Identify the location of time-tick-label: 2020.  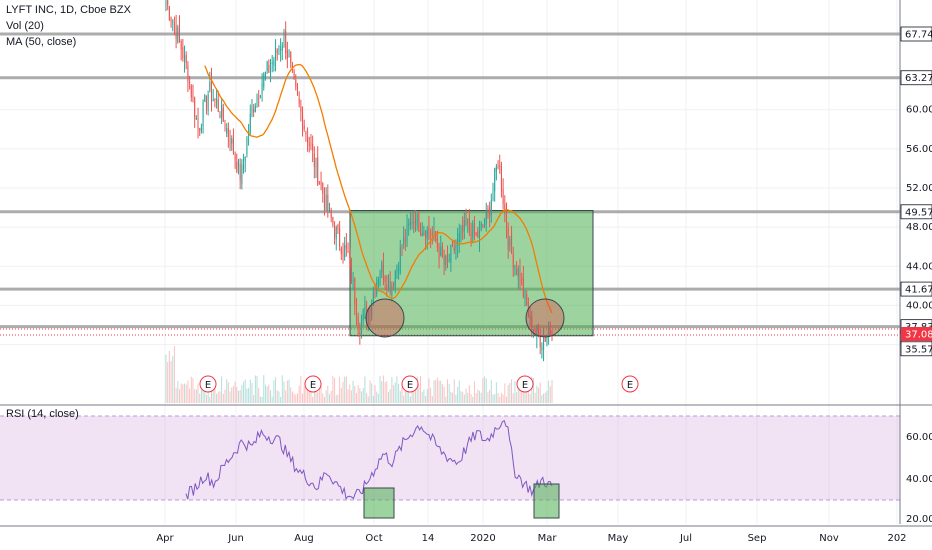
(482, 538).